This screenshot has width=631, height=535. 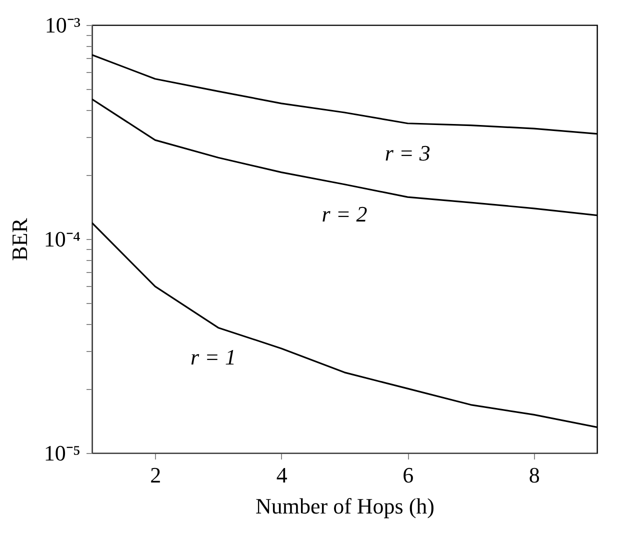 What do you see at coordinates (62, 25) in the screenshot?
I see `y-tick-label: 10⁻³` at bounding box center [62, 25].